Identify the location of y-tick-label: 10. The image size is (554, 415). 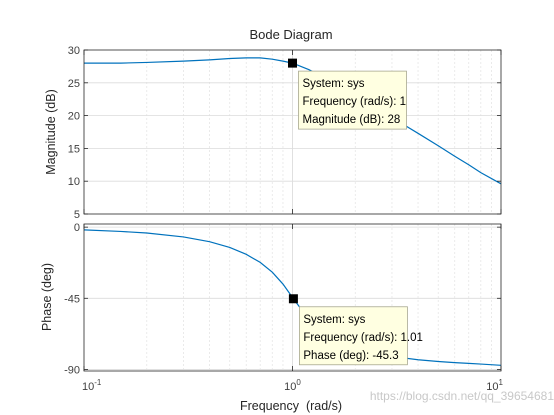
(74, 182).